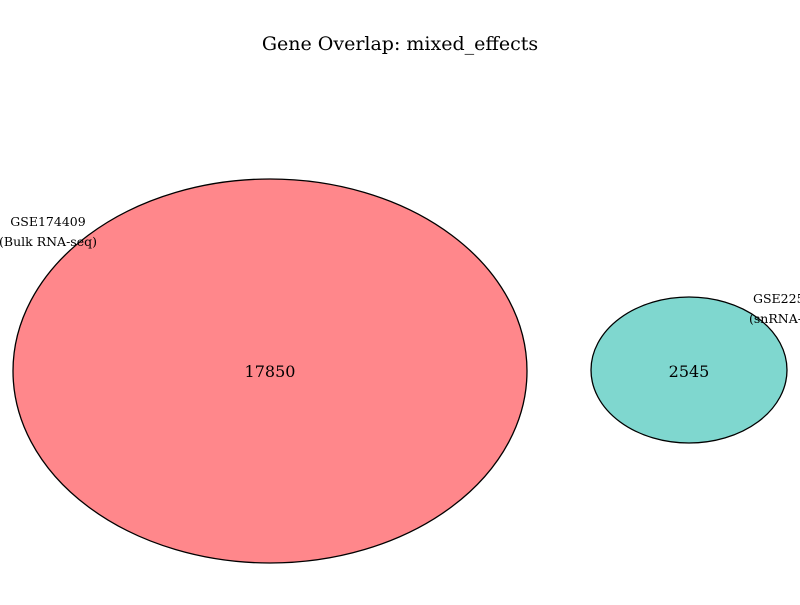 The width and height of the screenshot is (800, 605). What do you see at coordinates (776, 298) in the screenshot?
I see `set-b-name-label: GSE225` at bounding box center [776, 298].